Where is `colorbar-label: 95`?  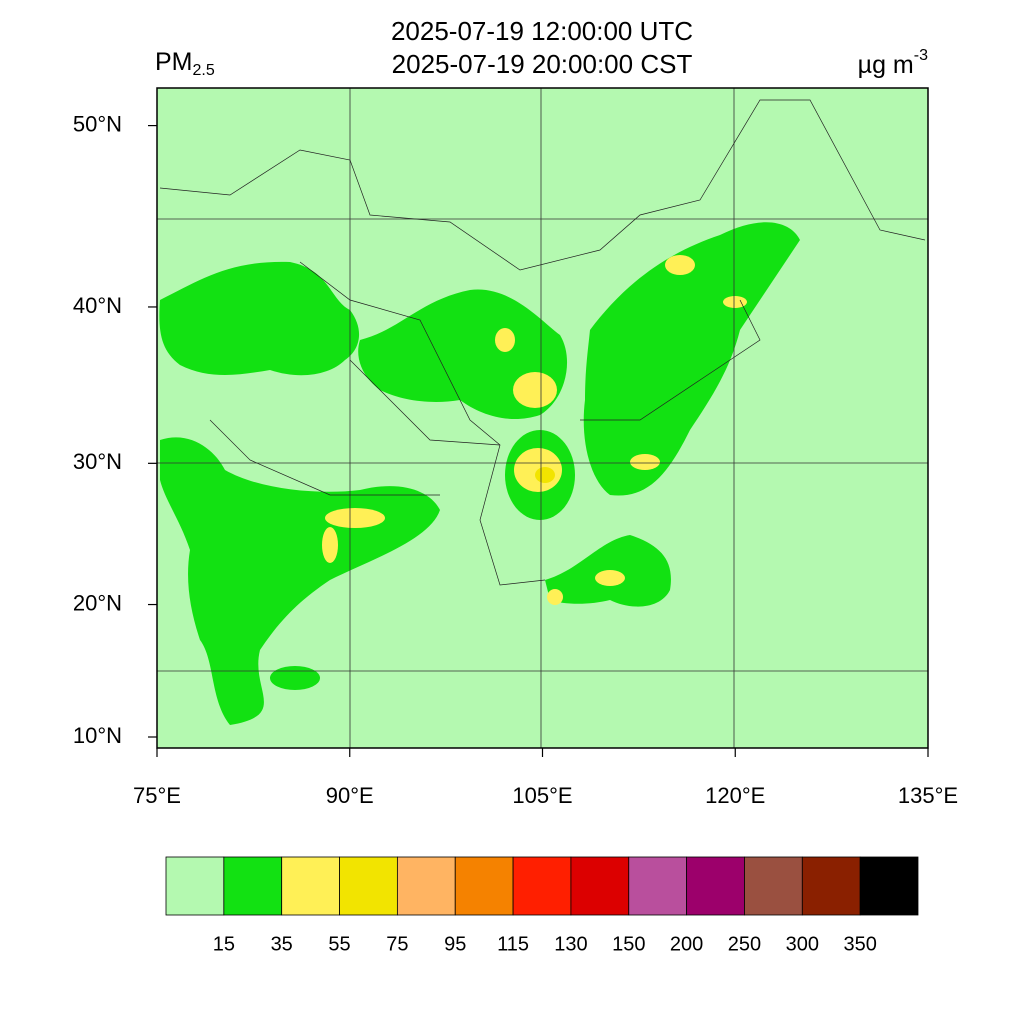
colorbar-label: 95 is located at coordinates (455, 944).